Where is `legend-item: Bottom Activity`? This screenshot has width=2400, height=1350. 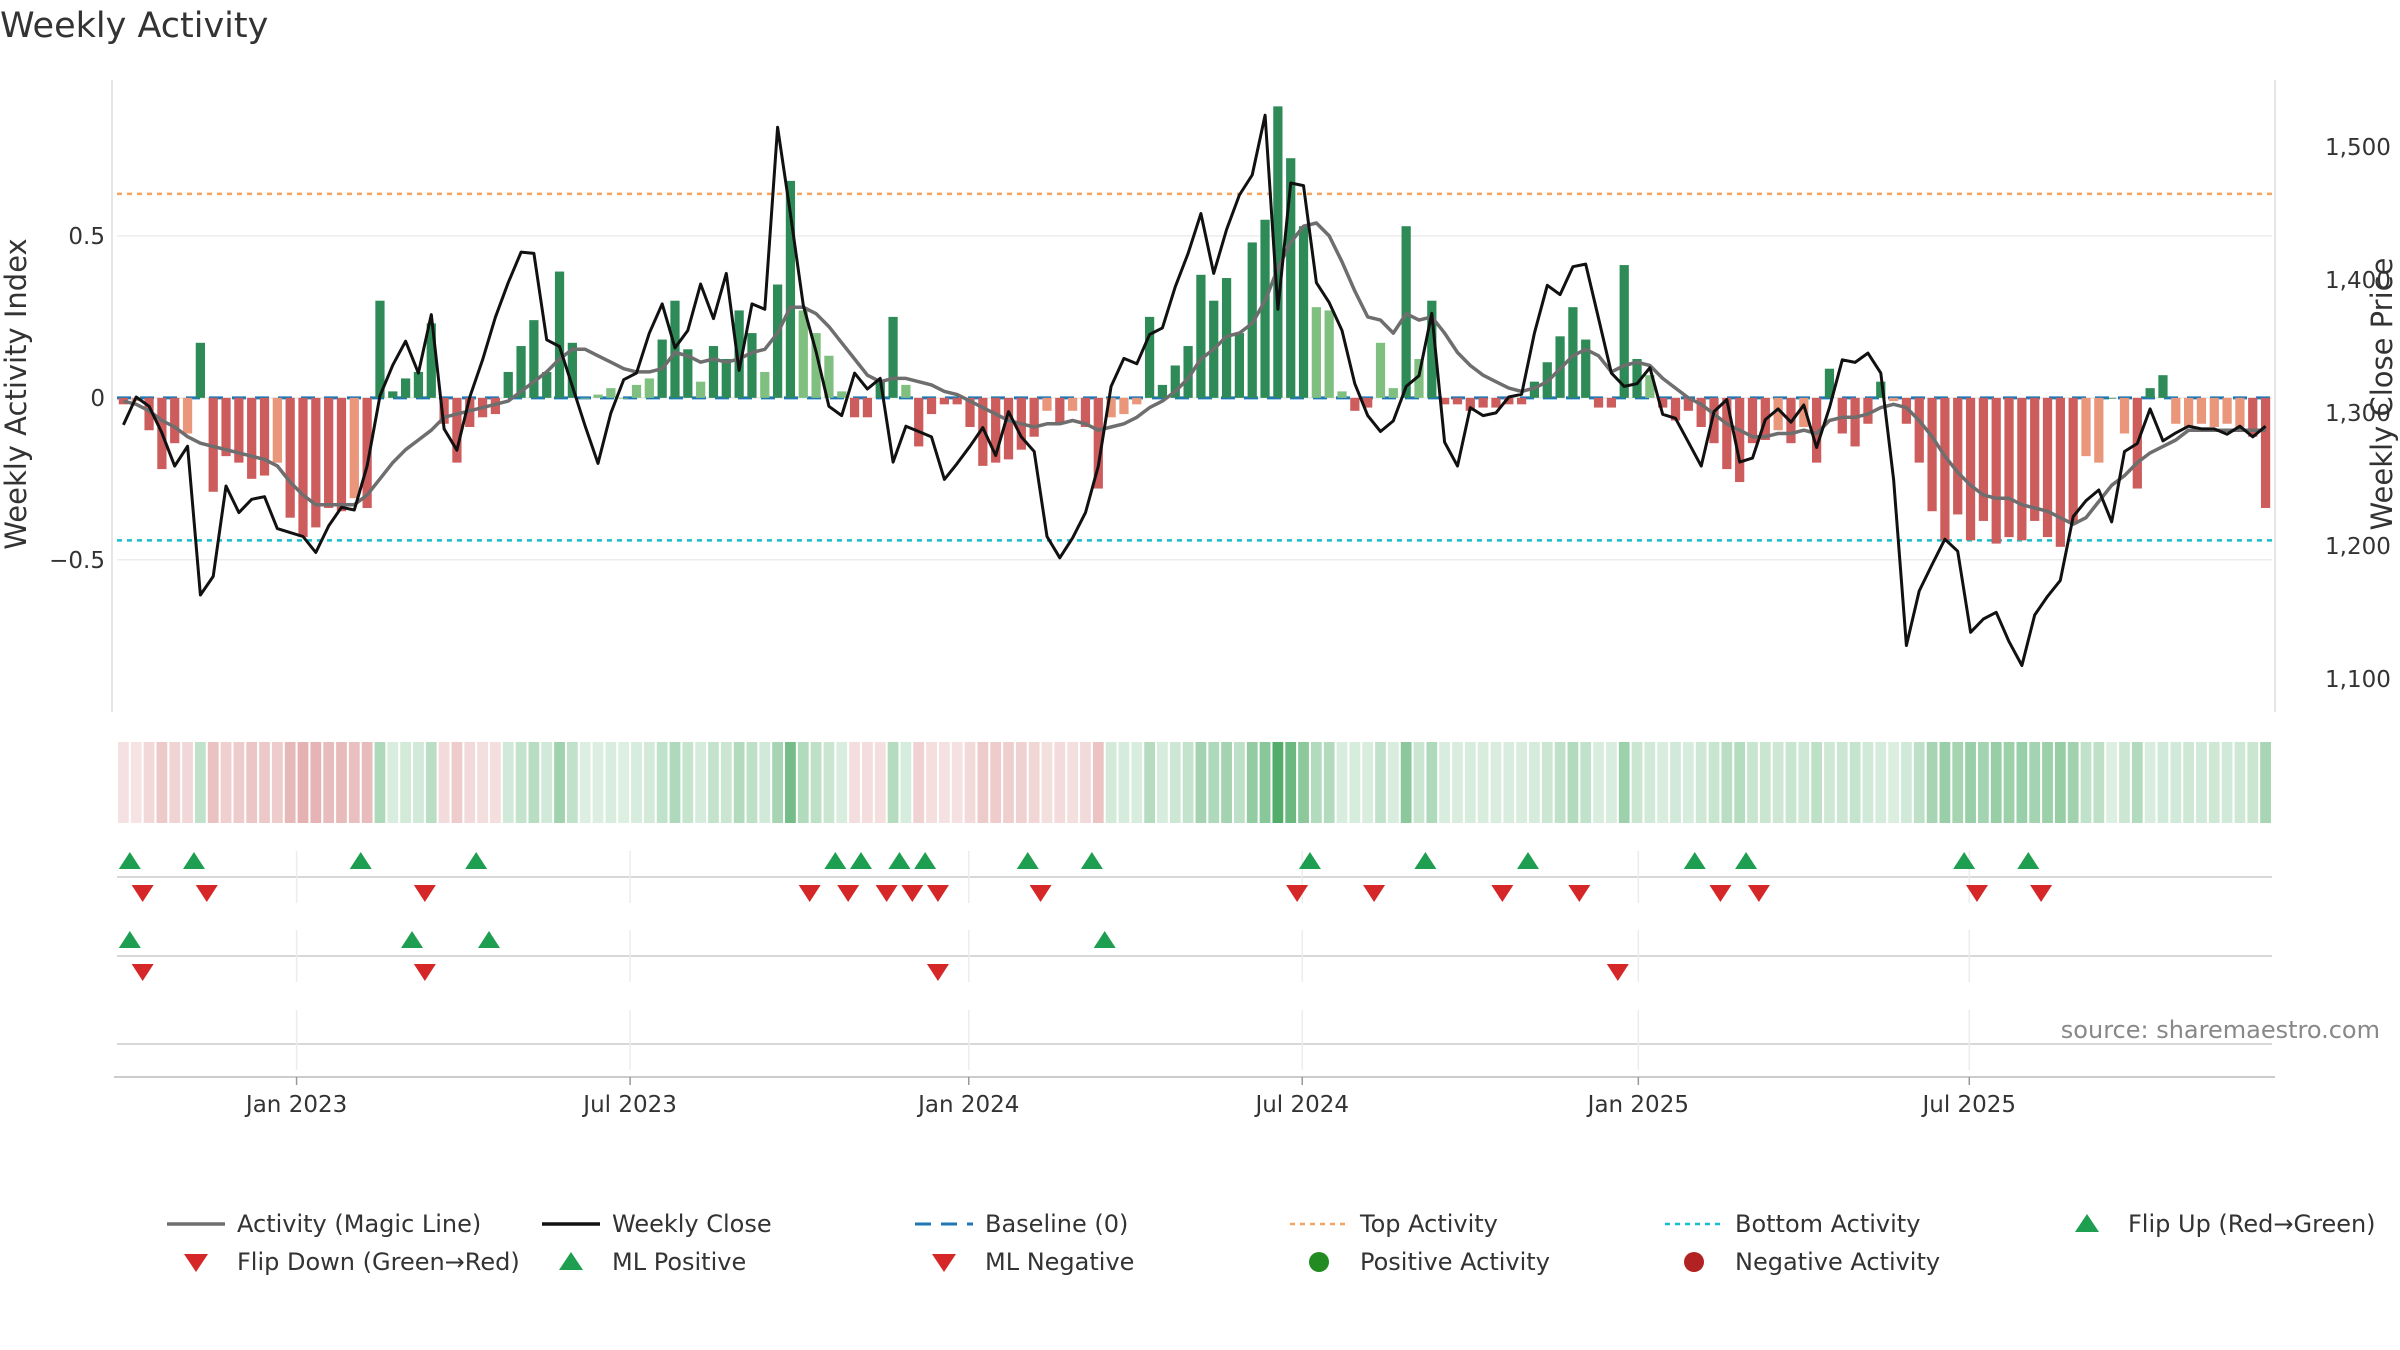
legend-item: Bottom Activity is located at coordinates (1792, 1224).